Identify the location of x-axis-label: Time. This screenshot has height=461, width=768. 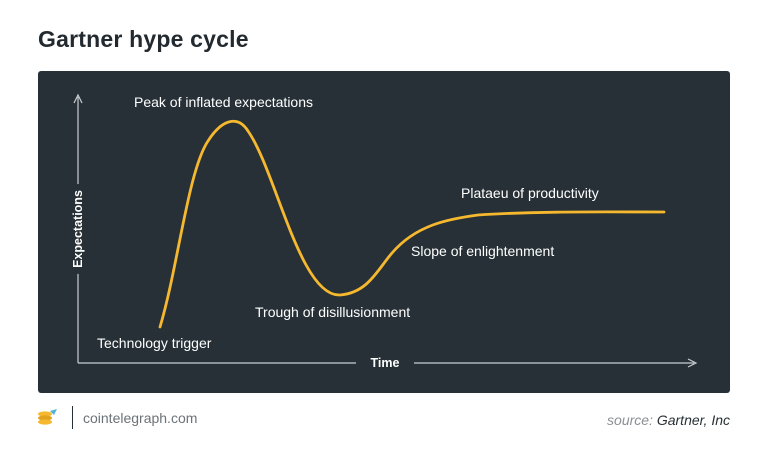
(385, 363).